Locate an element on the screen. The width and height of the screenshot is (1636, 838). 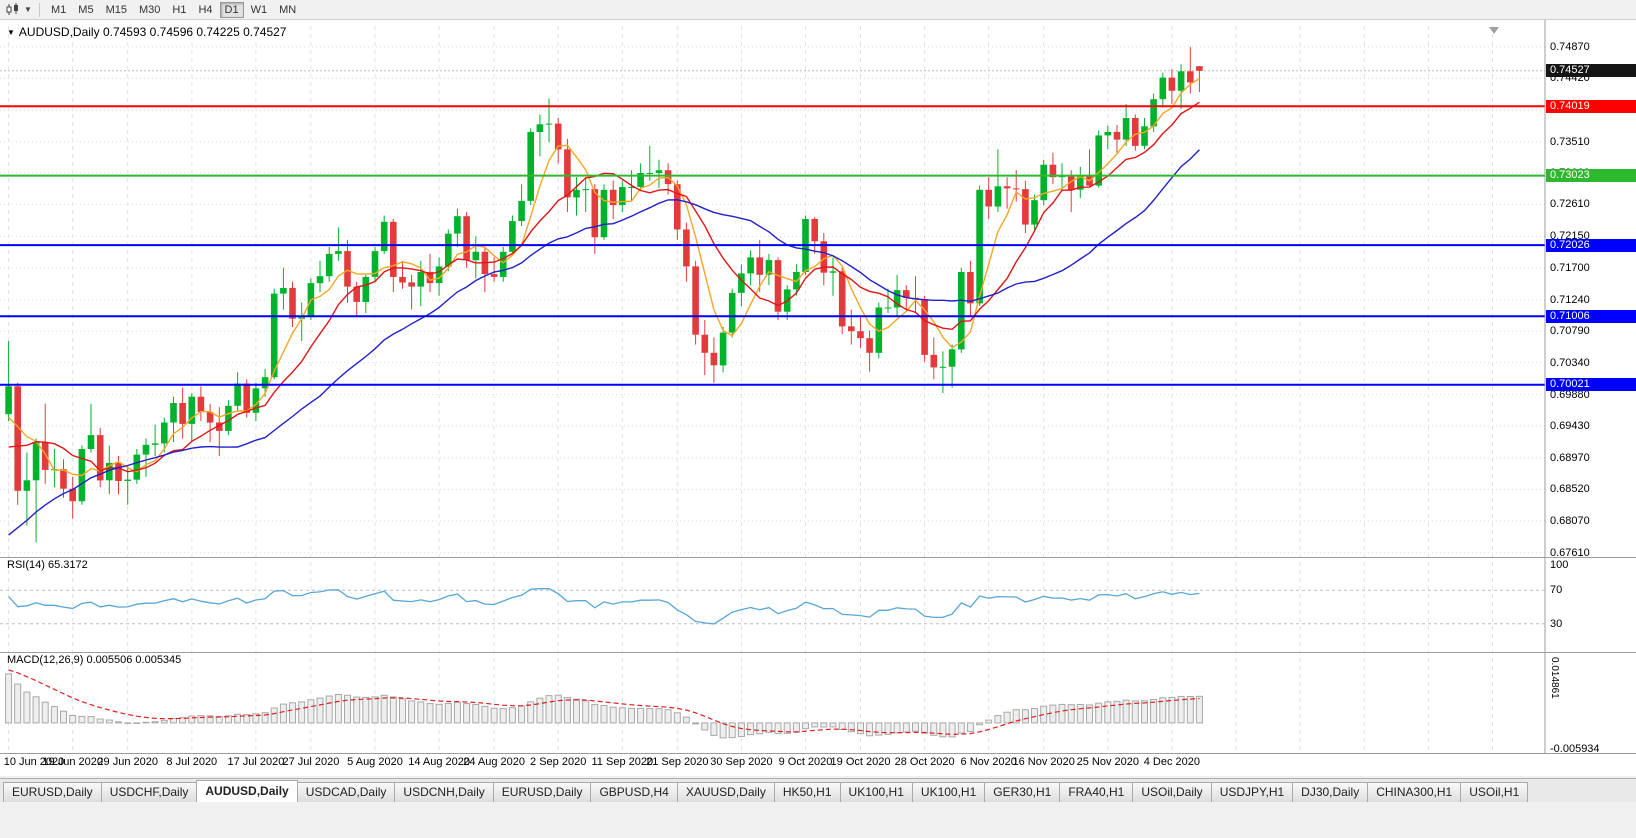
timeframe-toolbar: ▼ M1 M5 M15 M30 H1 H4 D1 W1 MN is located at coordinates (818, 10).